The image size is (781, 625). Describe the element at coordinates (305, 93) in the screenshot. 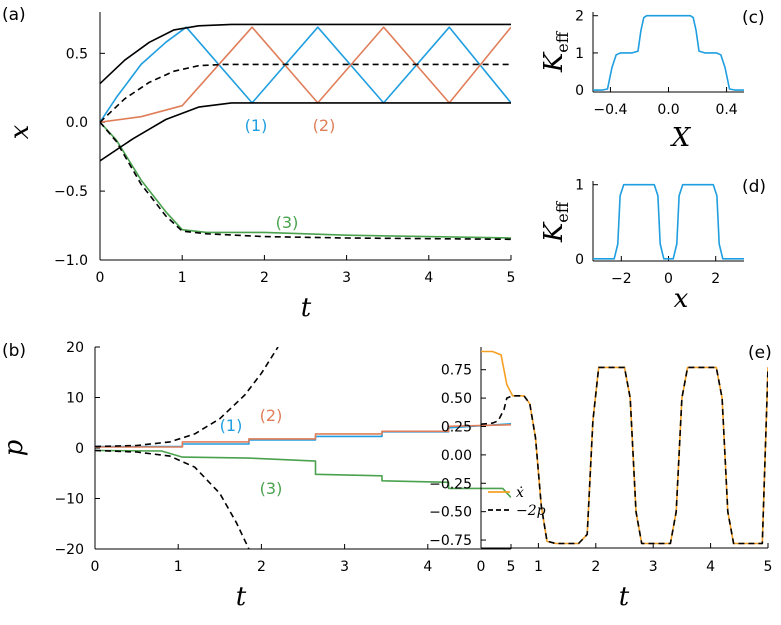

I see `series-middle-line` at that location.